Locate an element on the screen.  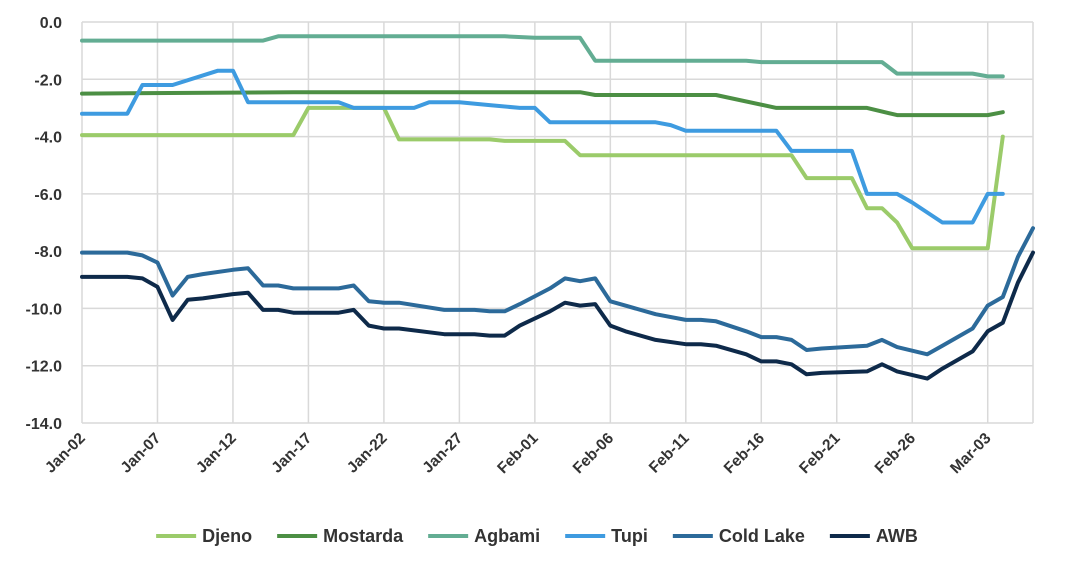
legend-item: Agbami is located at coordinates (484, 536).